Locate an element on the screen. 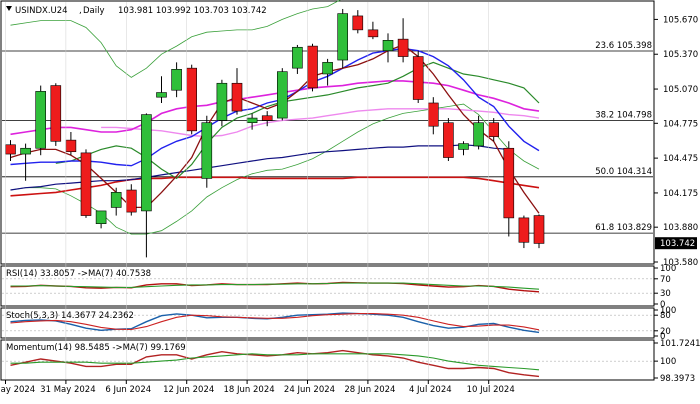 The image size is (700, 404). chart-title-ohlc: 103.981 103.992 103.703 103.742 is located at coordinates (192, 11).